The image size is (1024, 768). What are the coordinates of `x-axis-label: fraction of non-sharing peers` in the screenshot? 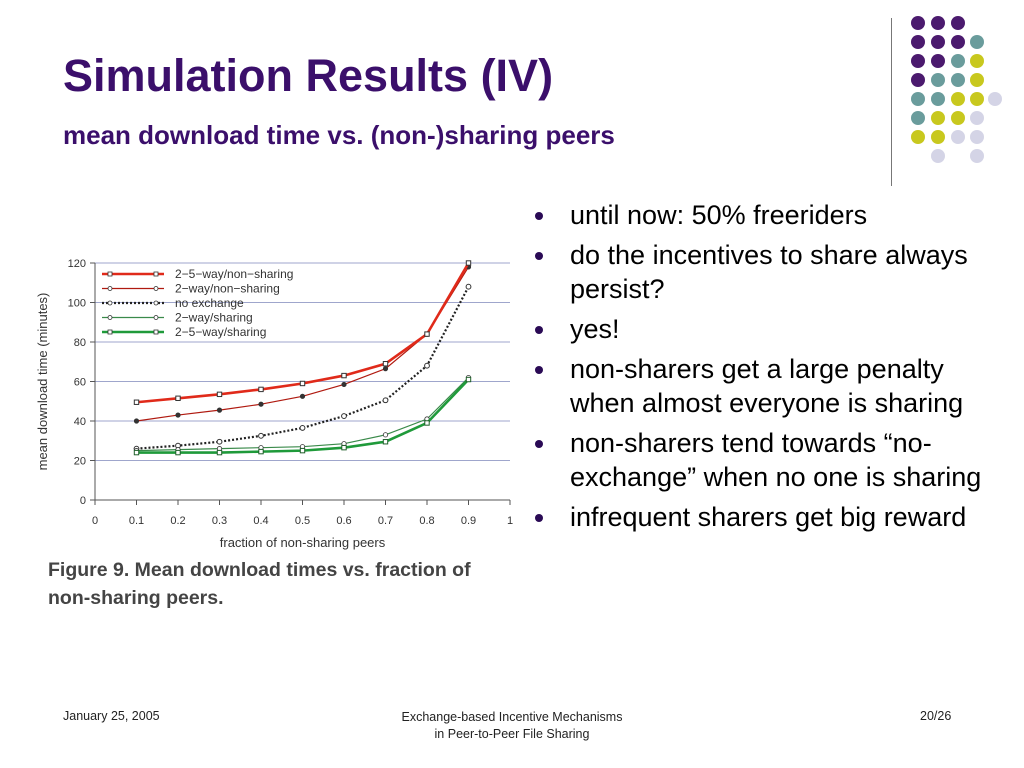 It's located at (303, 542).